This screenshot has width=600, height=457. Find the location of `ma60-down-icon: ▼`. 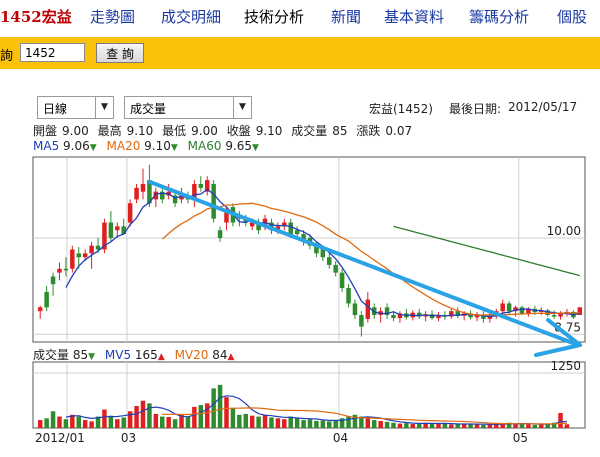

ma60-down-icon: ▼ is located at coordinates (255, 148).